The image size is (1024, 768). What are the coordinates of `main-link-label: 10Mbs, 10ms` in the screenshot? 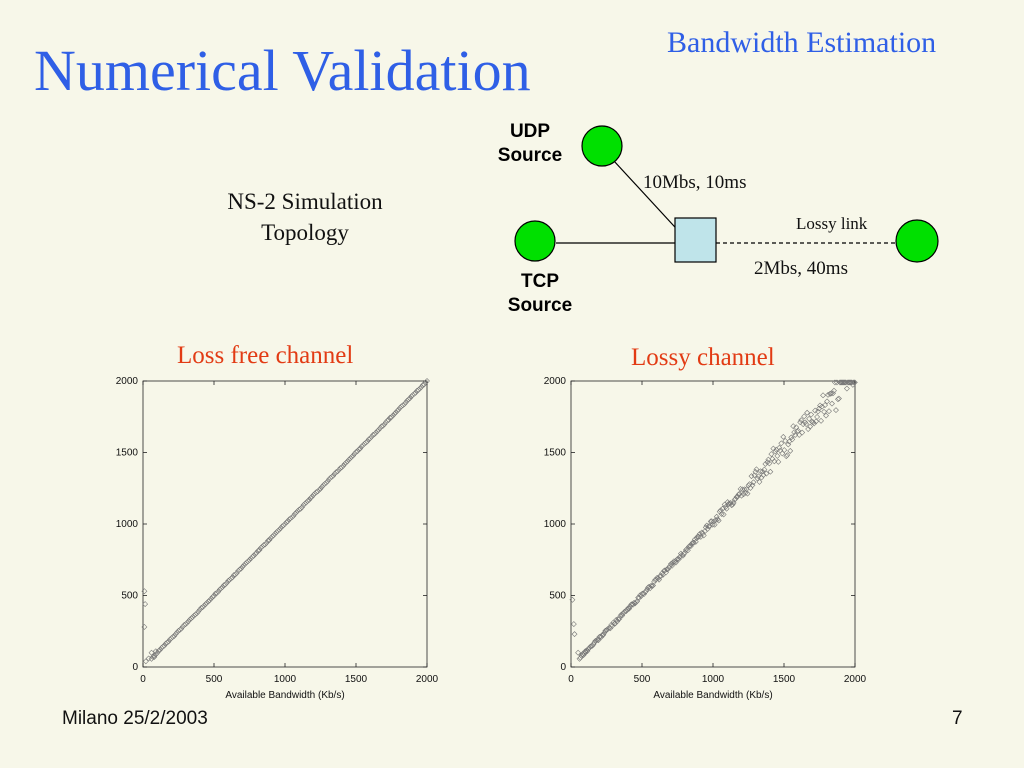 It's located at (695, 182).